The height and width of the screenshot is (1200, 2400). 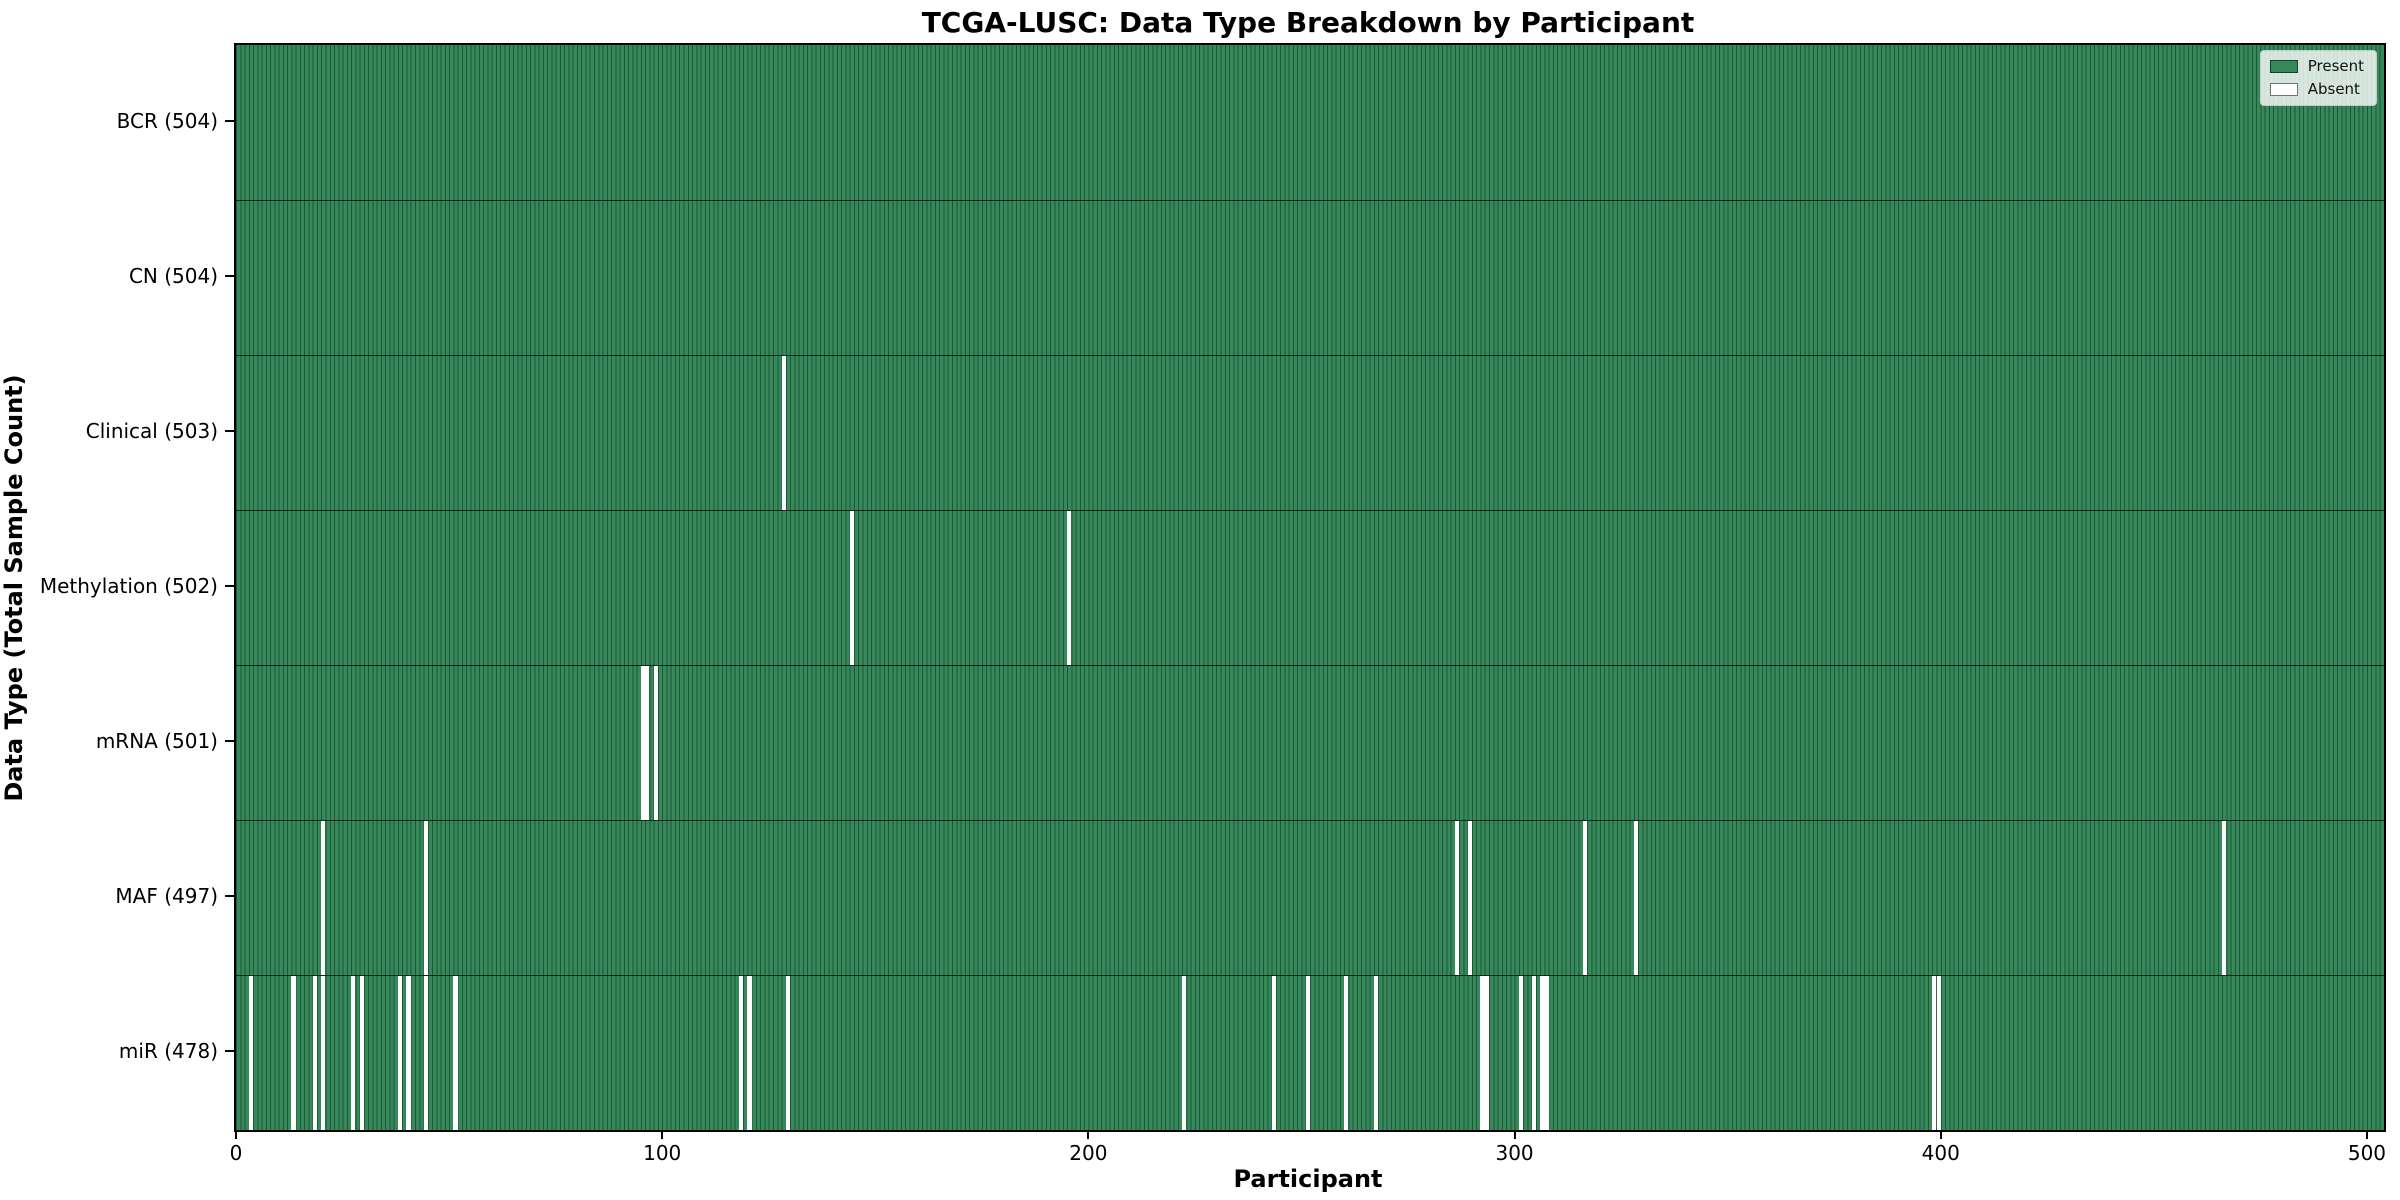 I want to click on legend: Present Absent, so click(x=2318, y=78).